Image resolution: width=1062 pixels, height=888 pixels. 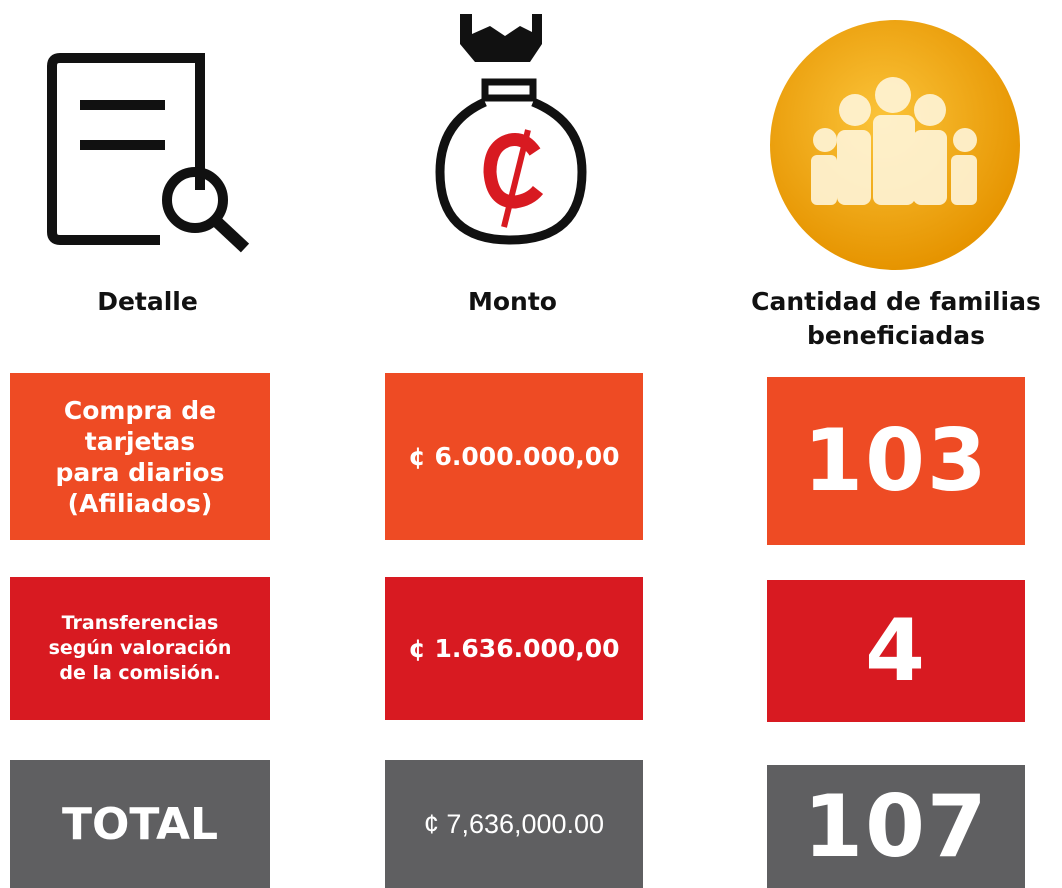 I want to click on text-line: Cantidad de familias, so click(x=896, y=301).